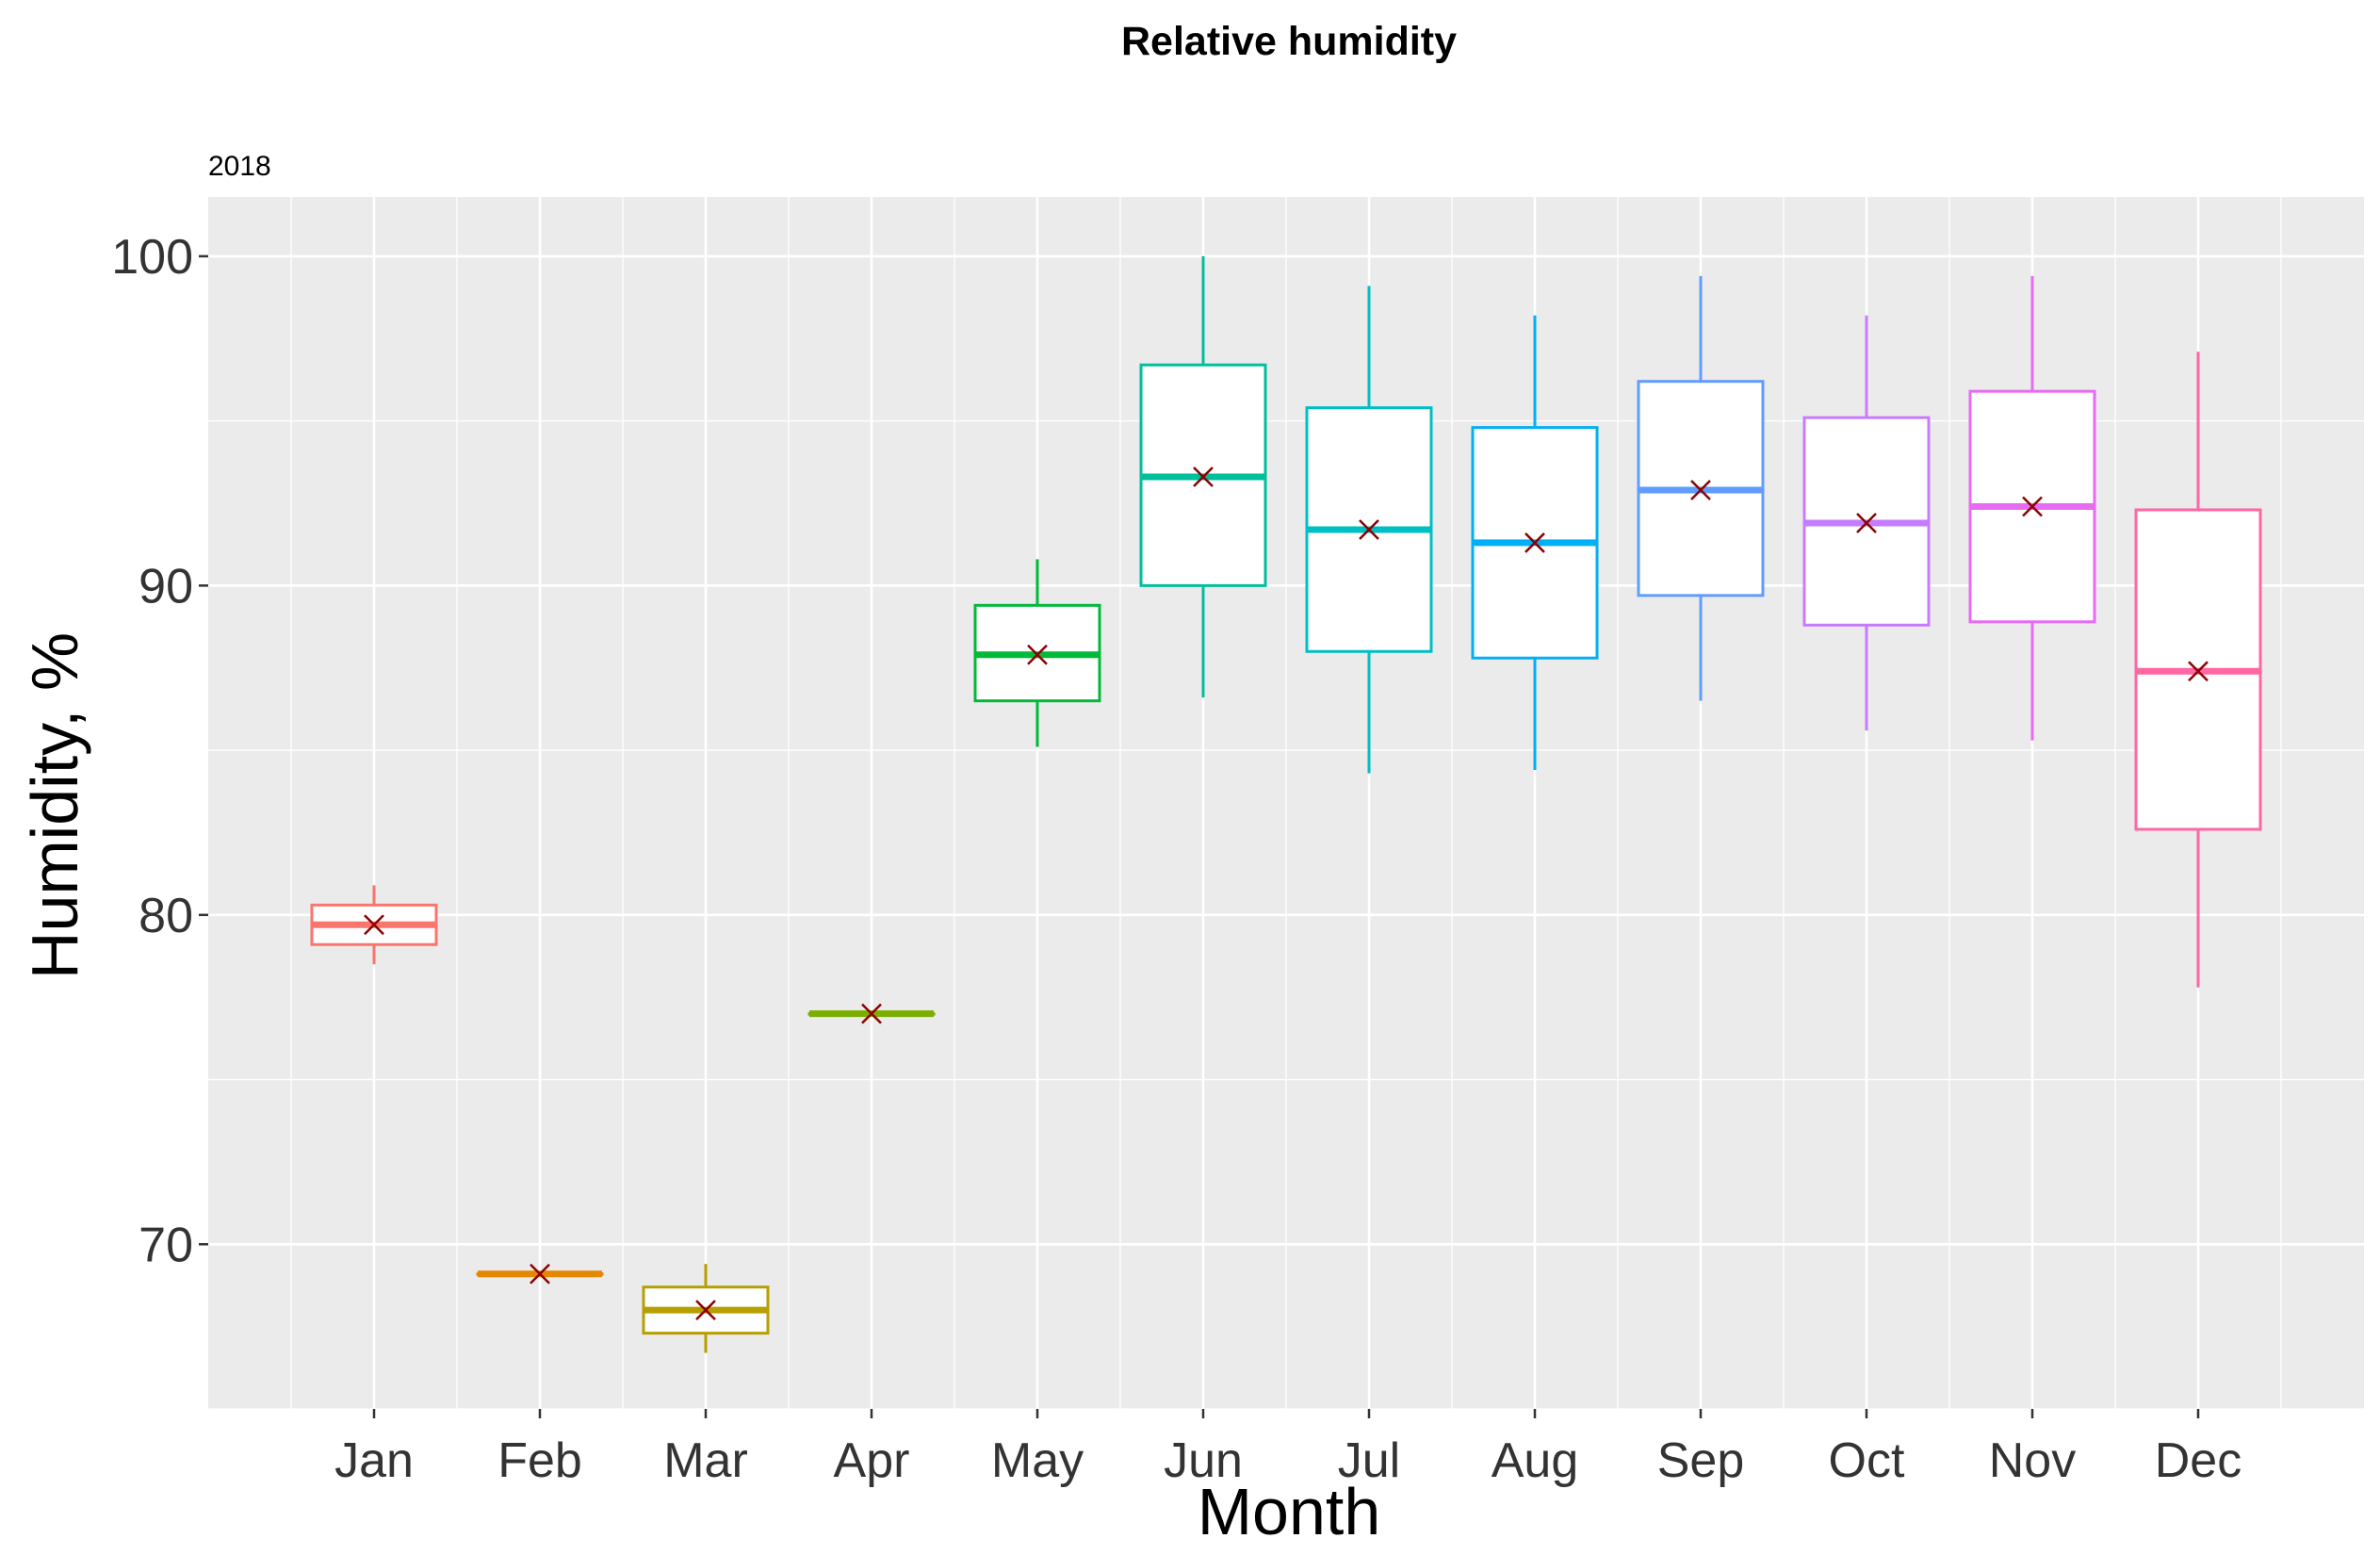  I want to click on y-tick-label: 70, so click(166, 1245).